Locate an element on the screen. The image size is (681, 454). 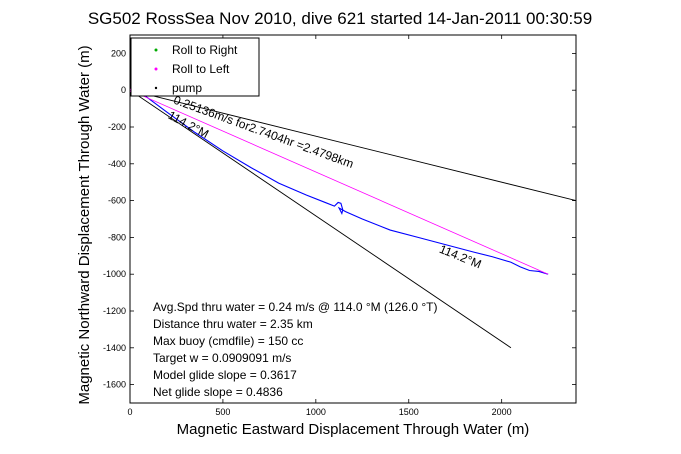
y-tick-label: -1400 is located at coordinates (114, 348).